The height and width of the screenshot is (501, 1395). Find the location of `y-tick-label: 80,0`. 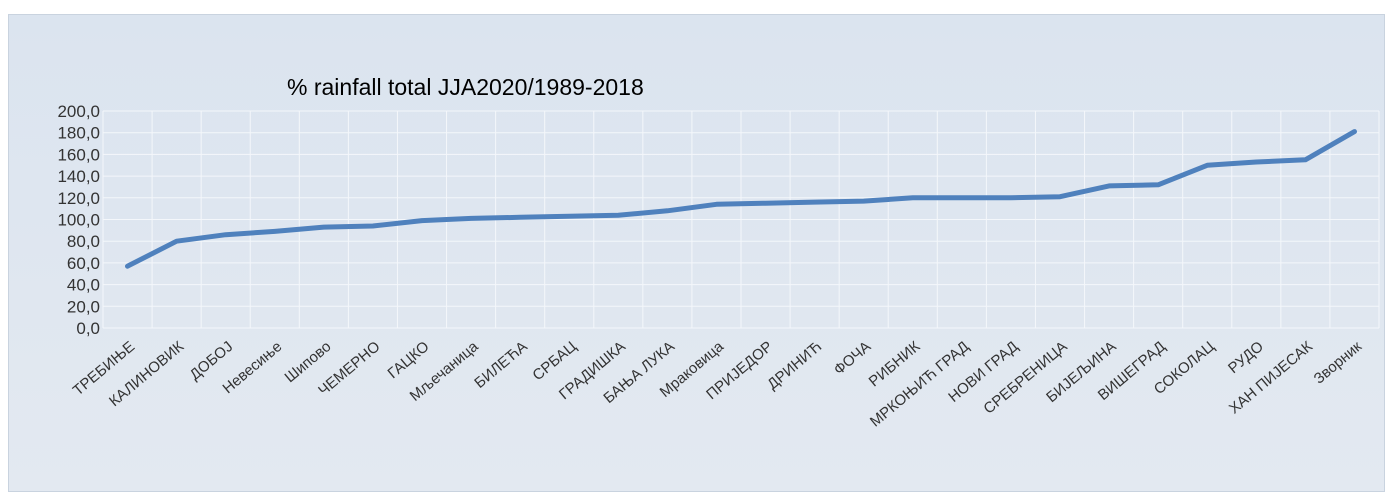

y-tick-label: 80,0 is located at coordinates (83, 241).